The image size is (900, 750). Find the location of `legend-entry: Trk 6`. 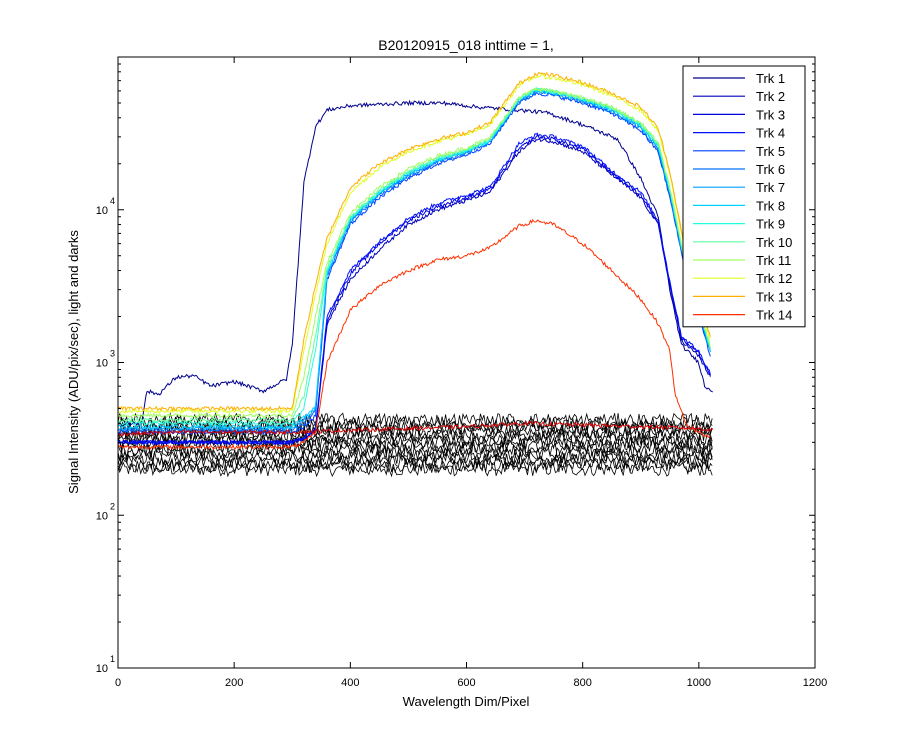

legend-entry: Trk 6 is located at coordinates (770, 169).